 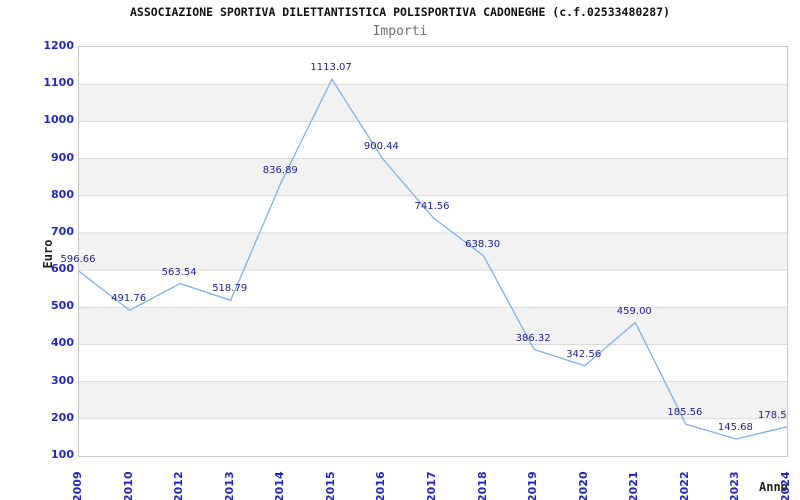 What do you see at coordinates (772, 415) in the screenshot?
I see `data-point-label: 178.5` at bounding box center [772, 415].